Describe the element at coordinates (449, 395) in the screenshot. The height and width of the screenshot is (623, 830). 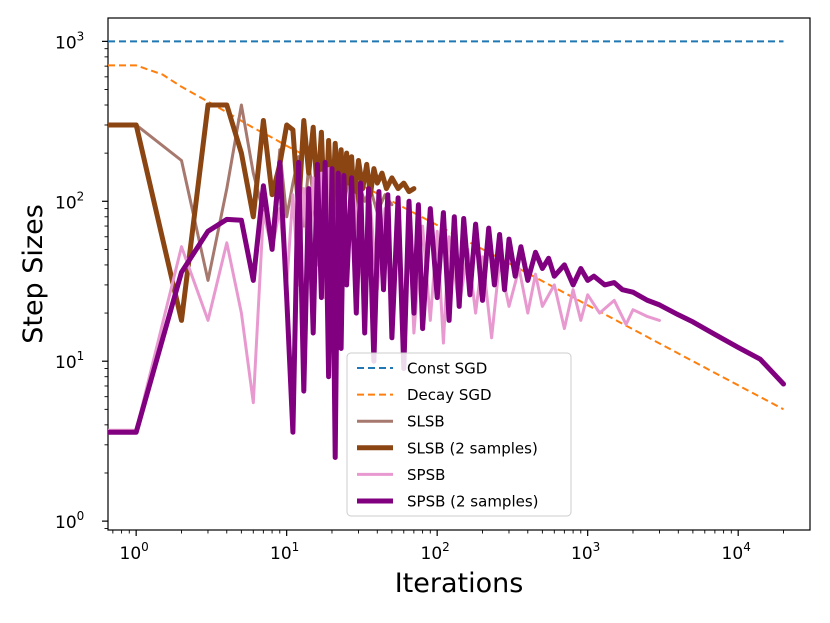
I see `legend-label-decay-sgd: Decay SGD` at that location.